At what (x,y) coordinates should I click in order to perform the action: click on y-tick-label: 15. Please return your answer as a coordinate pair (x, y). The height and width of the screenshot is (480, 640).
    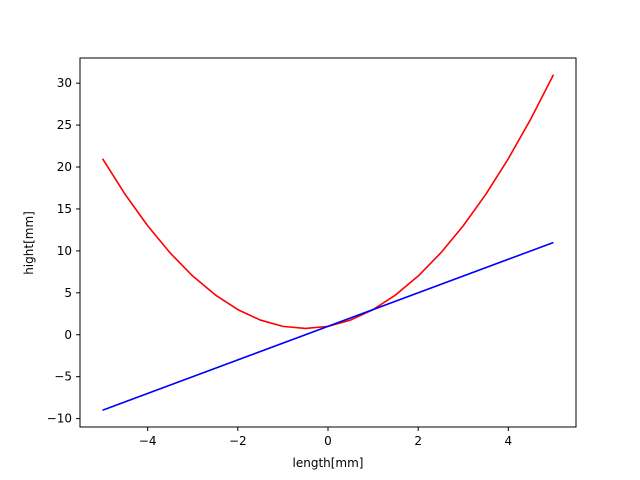
    Looking at the image, I should click on (64, 209).